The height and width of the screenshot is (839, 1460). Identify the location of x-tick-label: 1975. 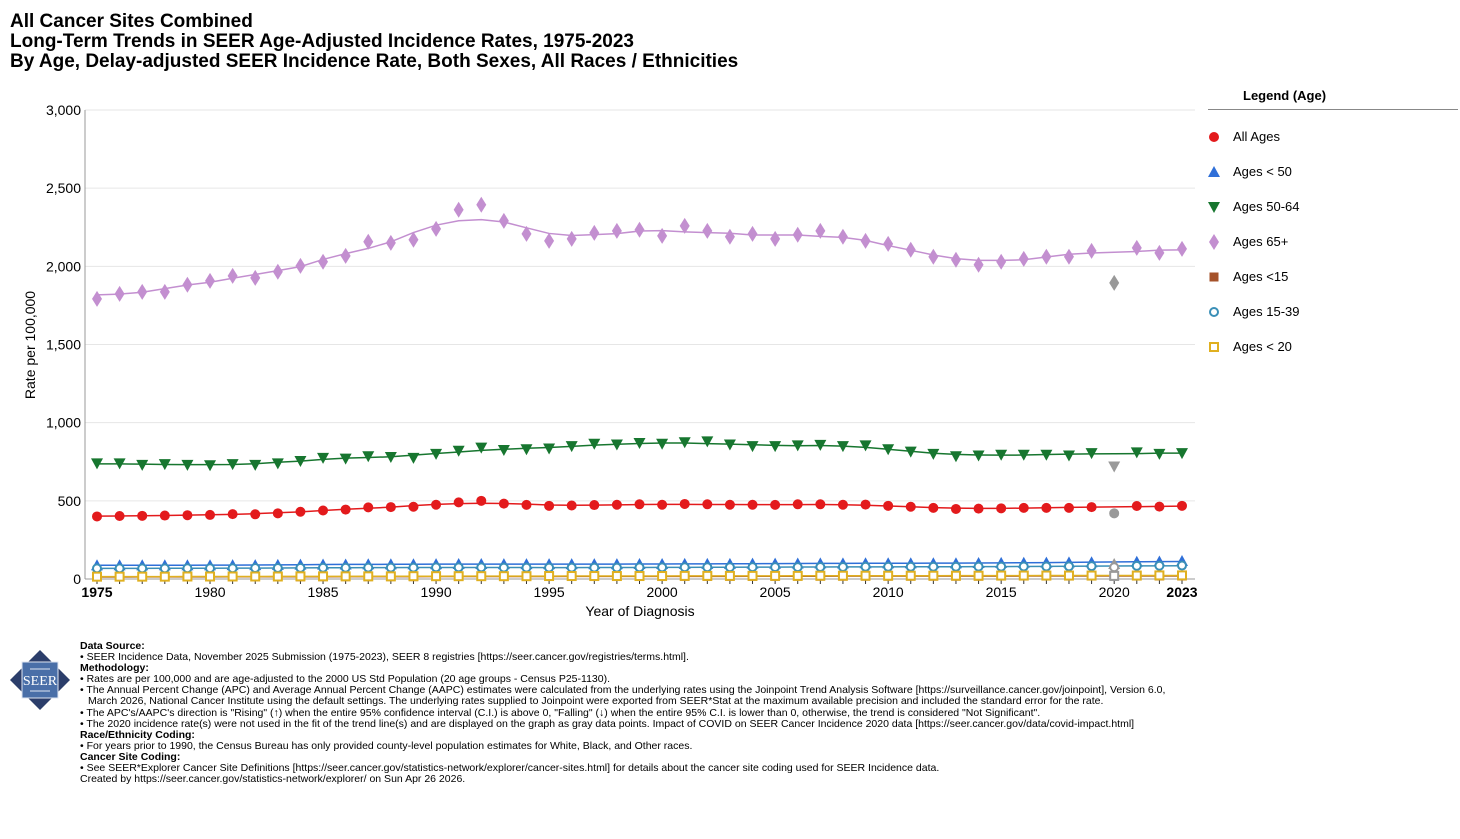
(96, 592).